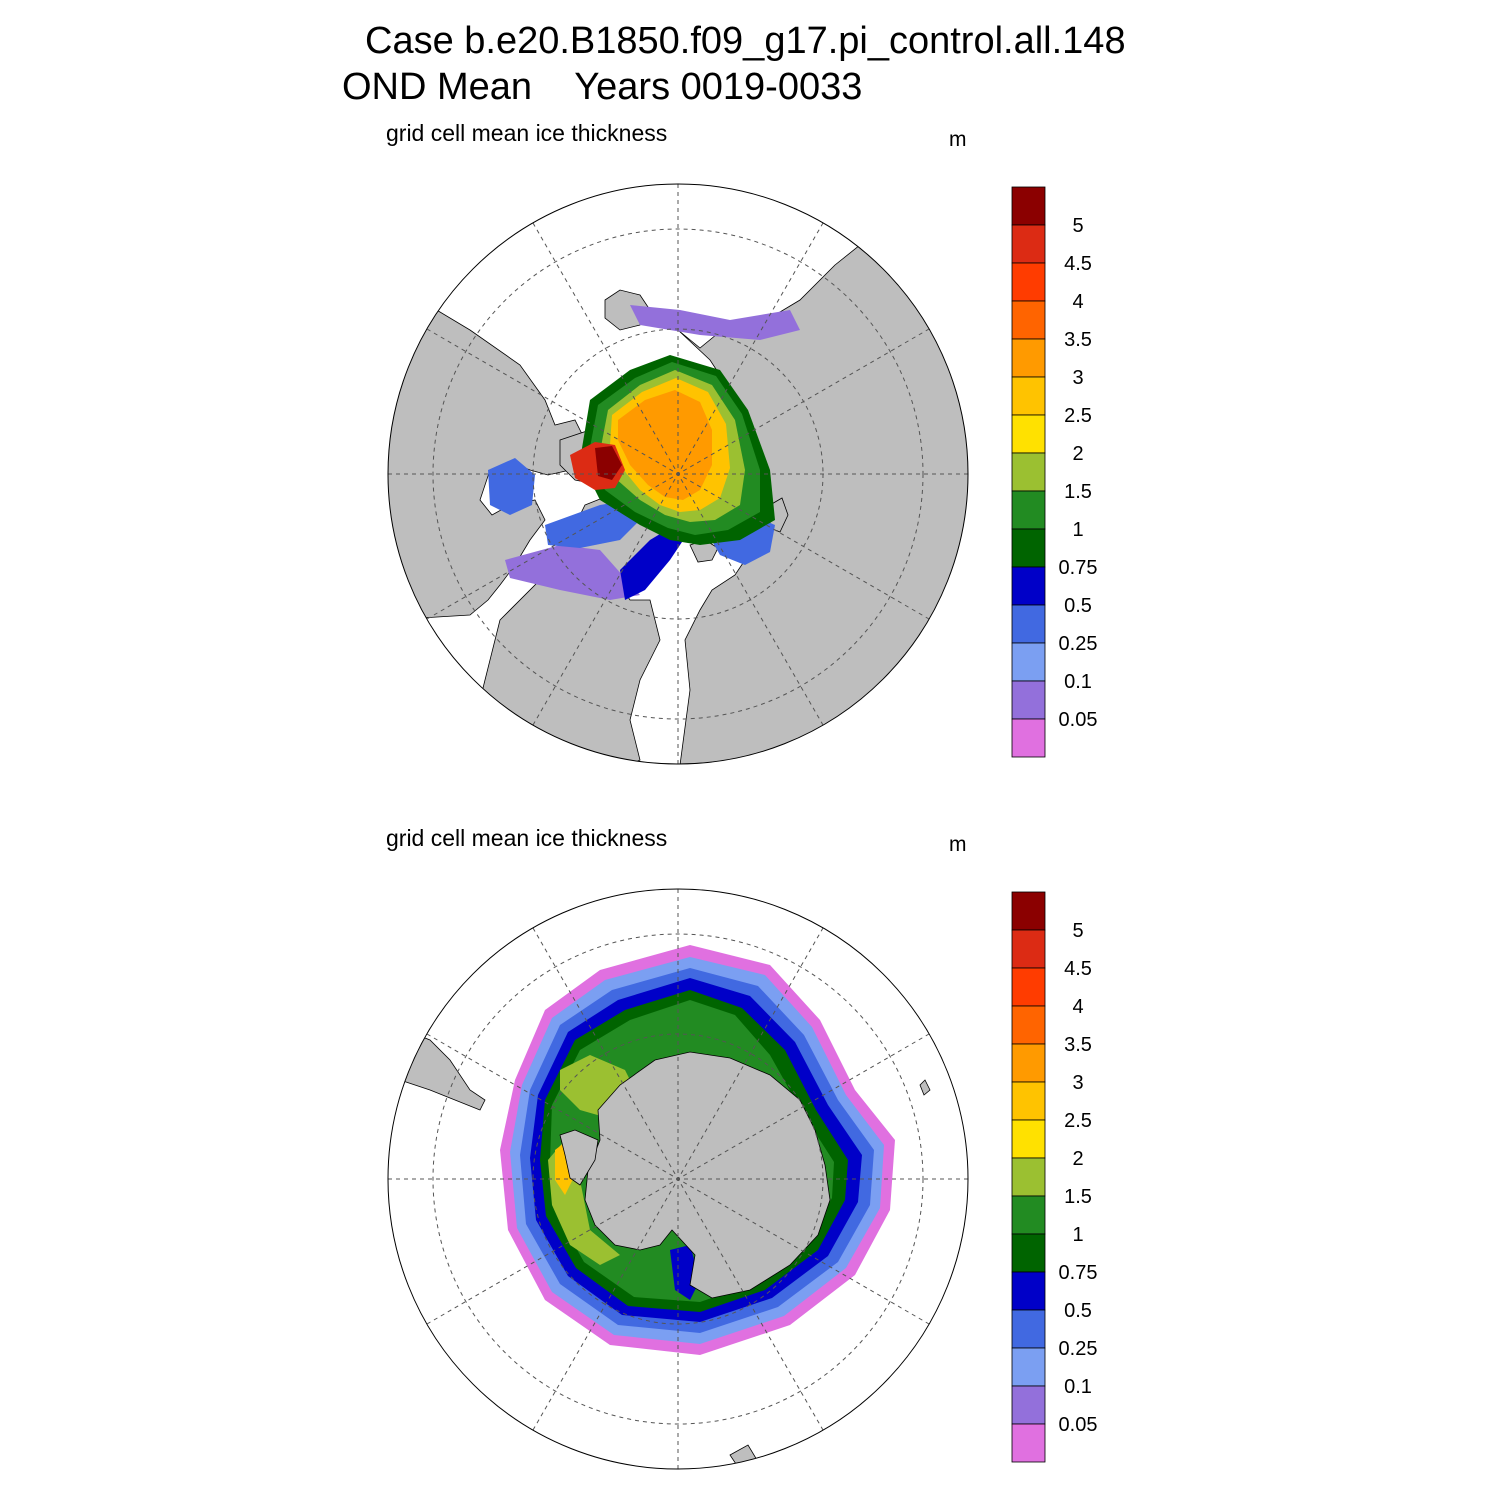 The height and width of the screenshot is (1500, 1500). What do you see at coordinates (1078, 264) in the screenshot?
I see `north-colorbar-label: 4.5` at bounding box center [1078, 264].